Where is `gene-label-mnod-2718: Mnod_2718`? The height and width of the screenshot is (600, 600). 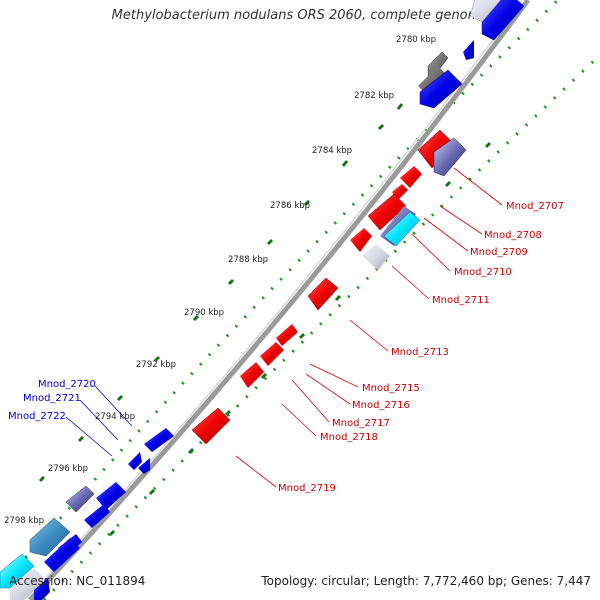
gene-label-mnod-2718: Mnod_2718 is located at coordinates (349, 437).